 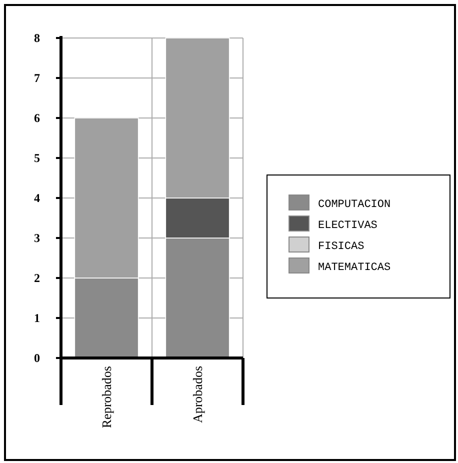 What do you see at coordinates (37, 198) in the screenshot?
I see `y-tick-label: 4` at bounding box center [37, 198].